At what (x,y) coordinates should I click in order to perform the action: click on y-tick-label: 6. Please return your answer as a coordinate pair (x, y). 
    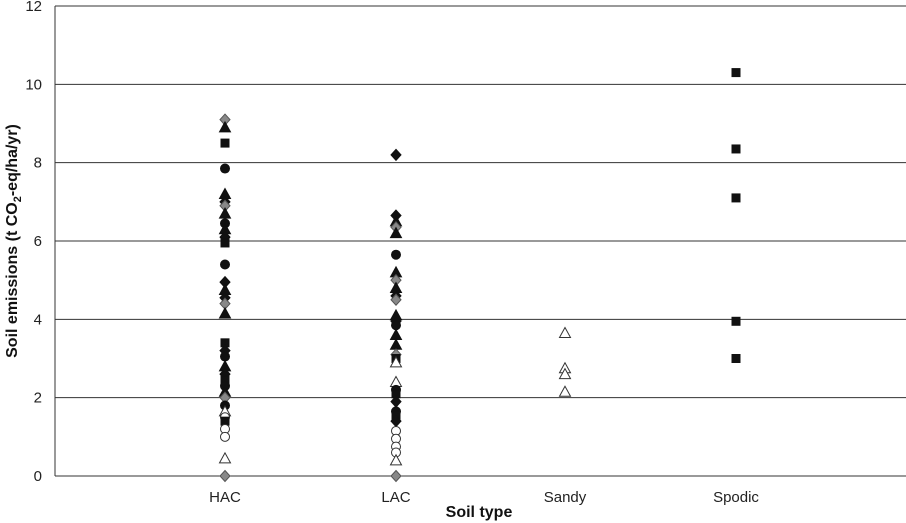
    Looking at the image, I should click on (38, 241).